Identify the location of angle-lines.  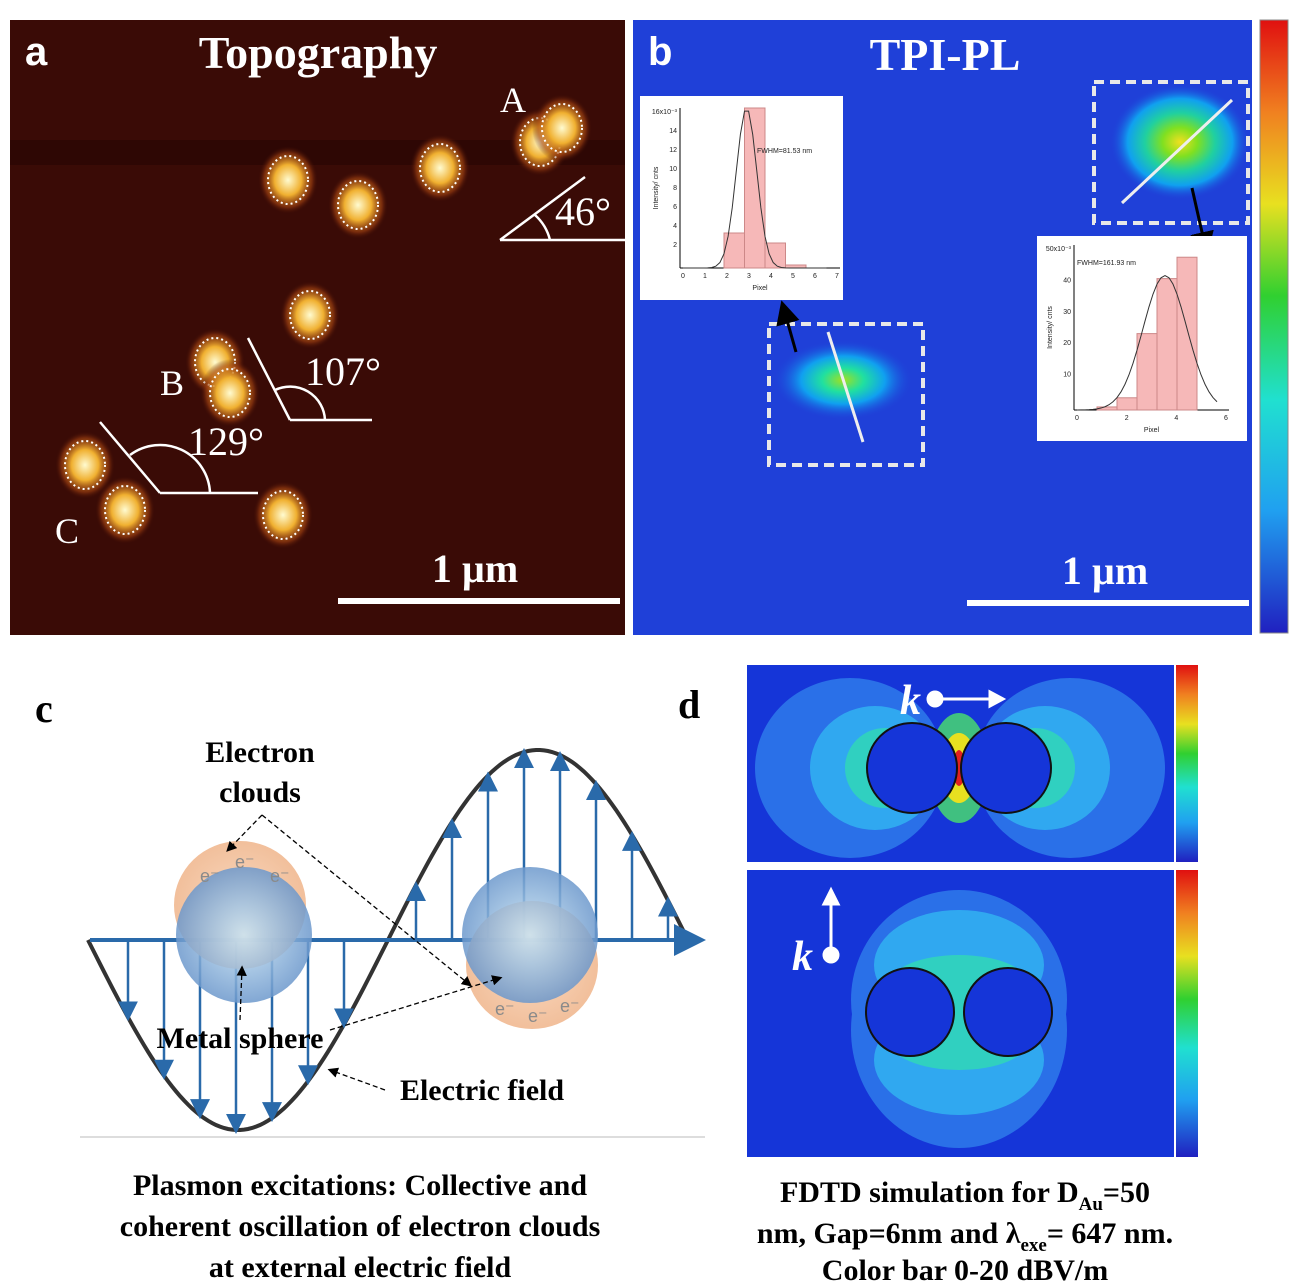
(362, 335).